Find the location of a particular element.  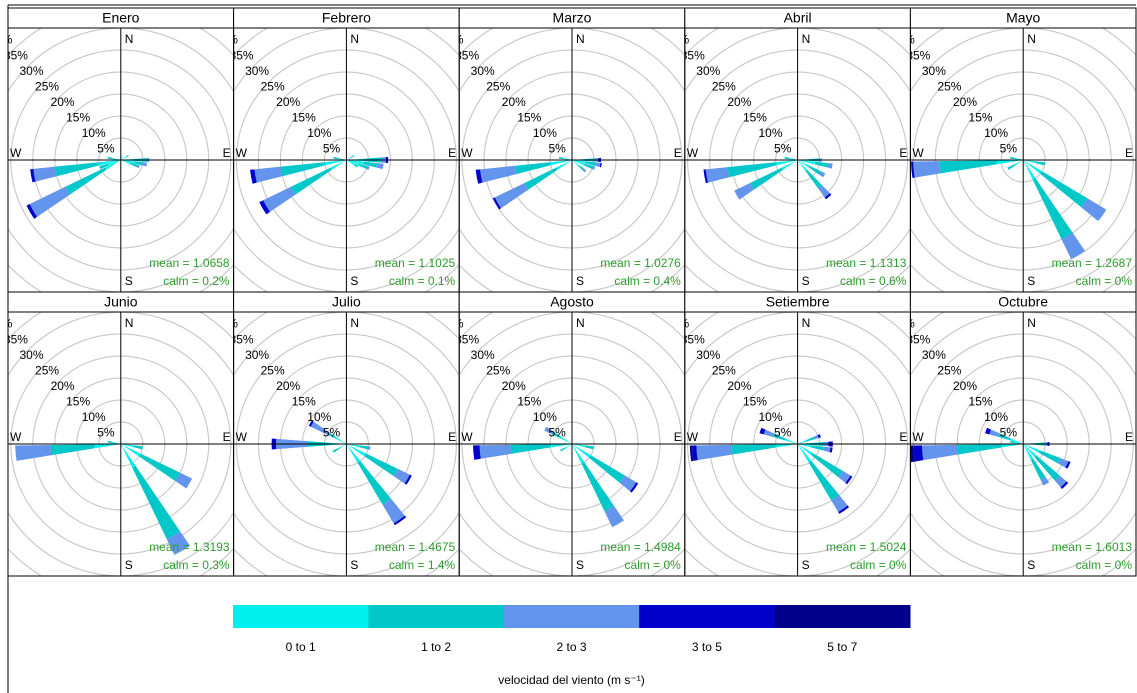

panel-title: Abril is located at coordinates (798, 18).